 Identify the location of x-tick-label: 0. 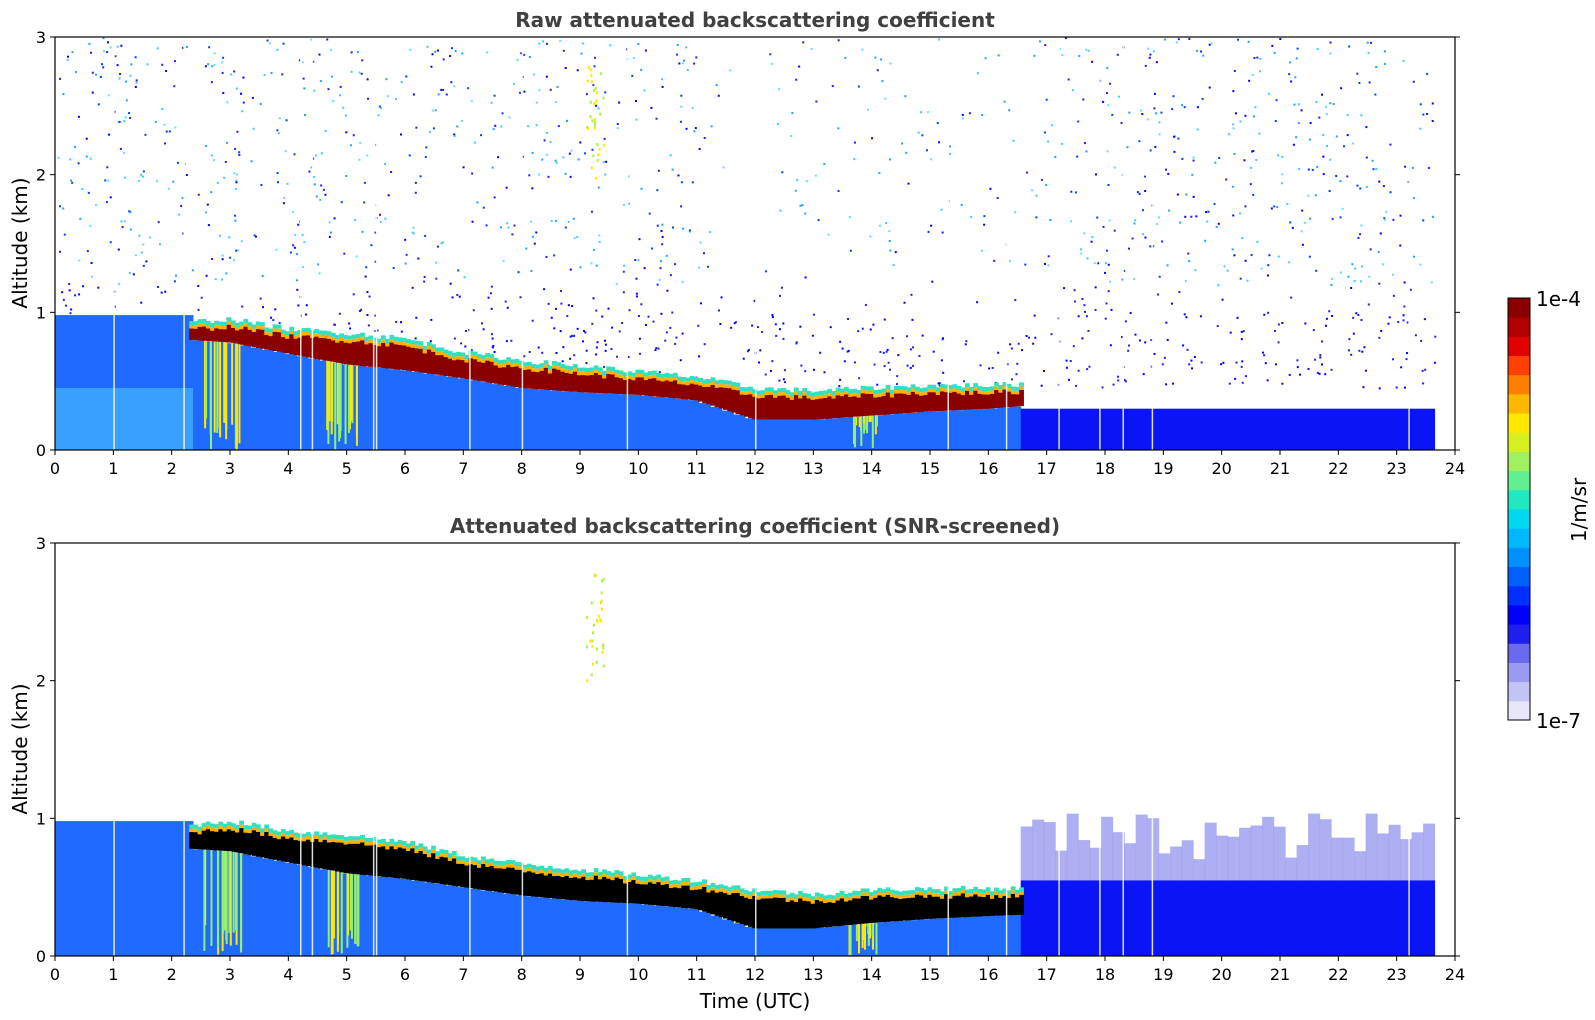
(55, 974).